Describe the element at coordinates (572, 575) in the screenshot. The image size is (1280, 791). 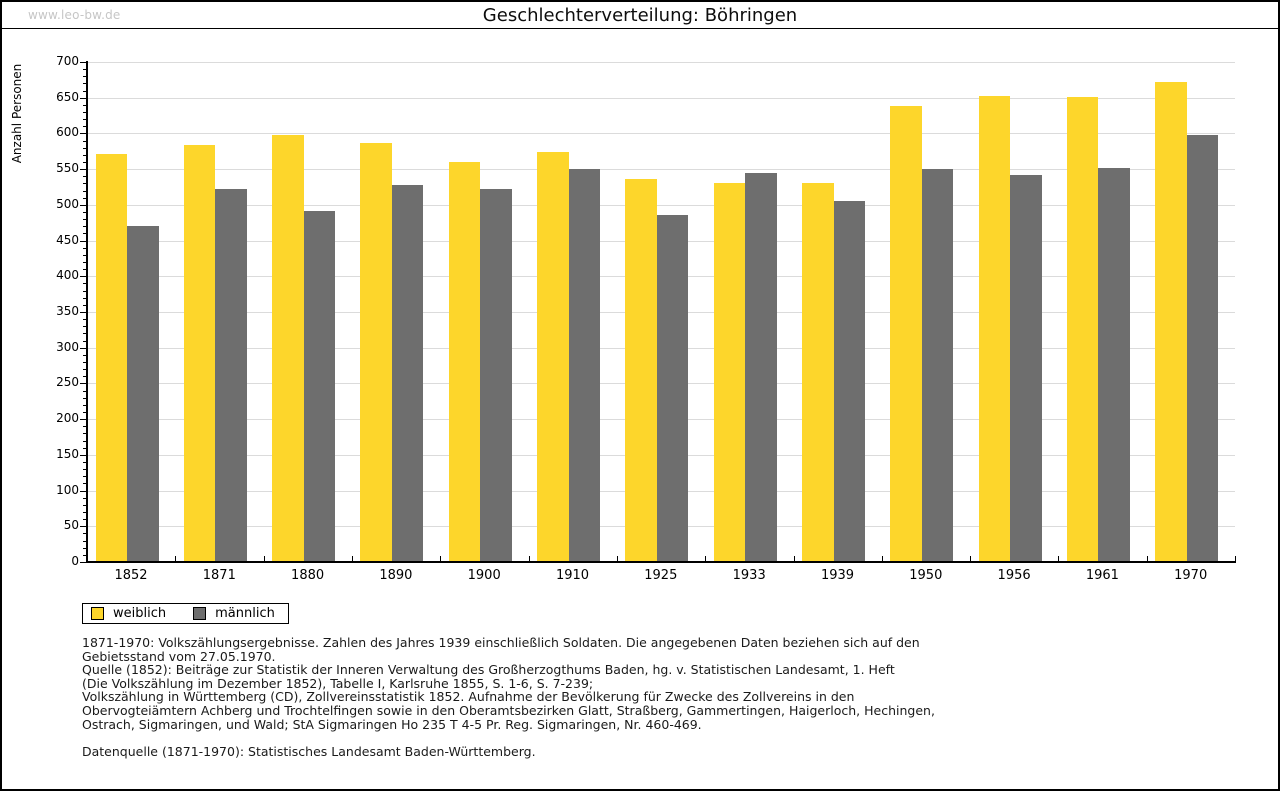
I see `x-axis-label: 1910` at that location.